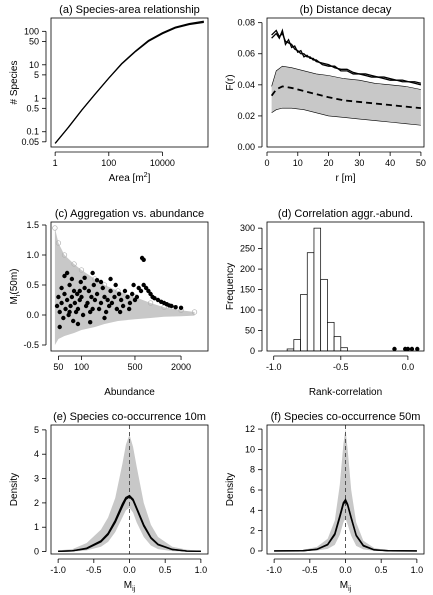 The width and height of the screenshot is (433, 595). I want to click on x-tick-label-f: -1.0, so click(274, 570).